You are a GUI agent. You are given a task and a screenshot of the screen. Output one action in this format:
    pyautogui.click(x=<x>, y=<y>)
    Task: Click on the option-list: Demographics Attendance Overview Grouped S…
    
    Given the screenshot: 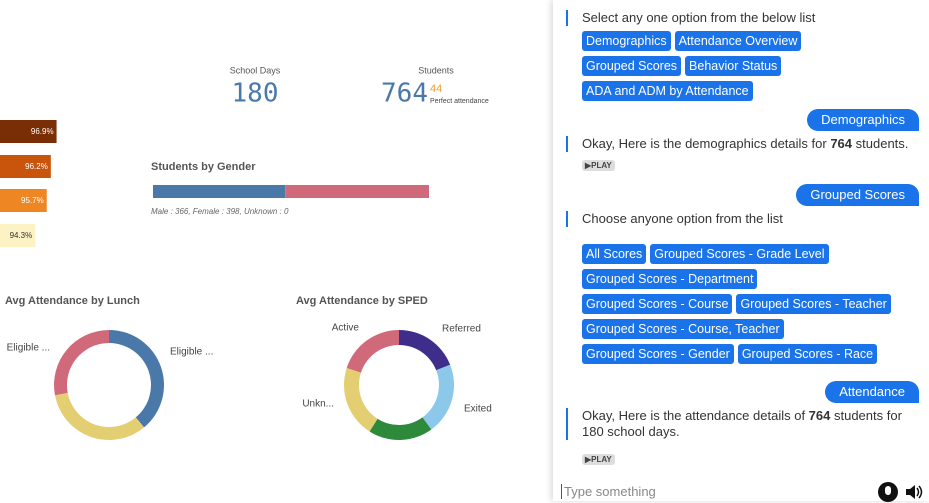 What is the action you would take?
    pyautogui.click(x=742, y=66)
    